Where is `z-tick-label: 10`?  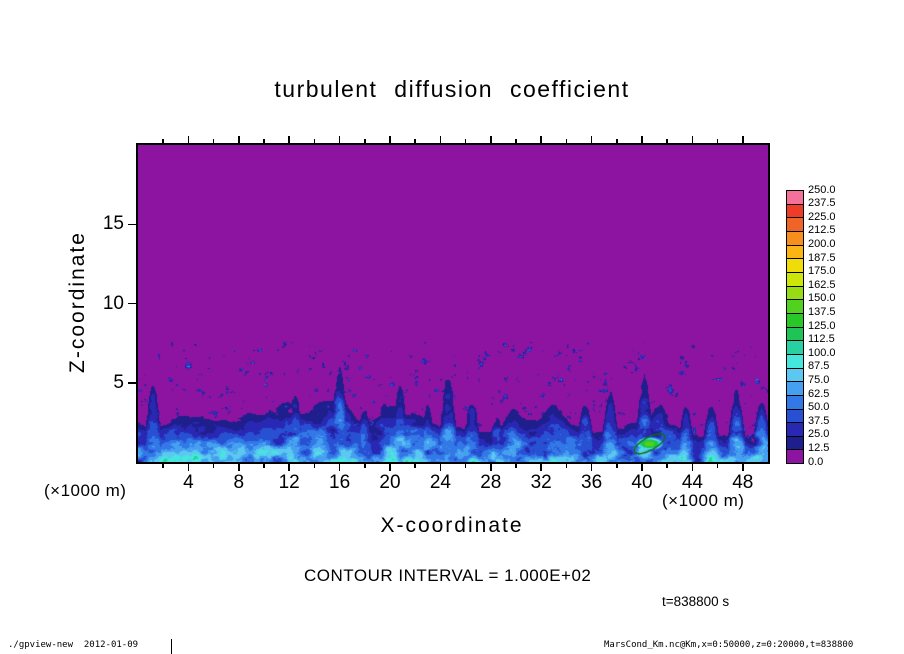
z-tick-label: 10 is located at coordinates (113, 303).